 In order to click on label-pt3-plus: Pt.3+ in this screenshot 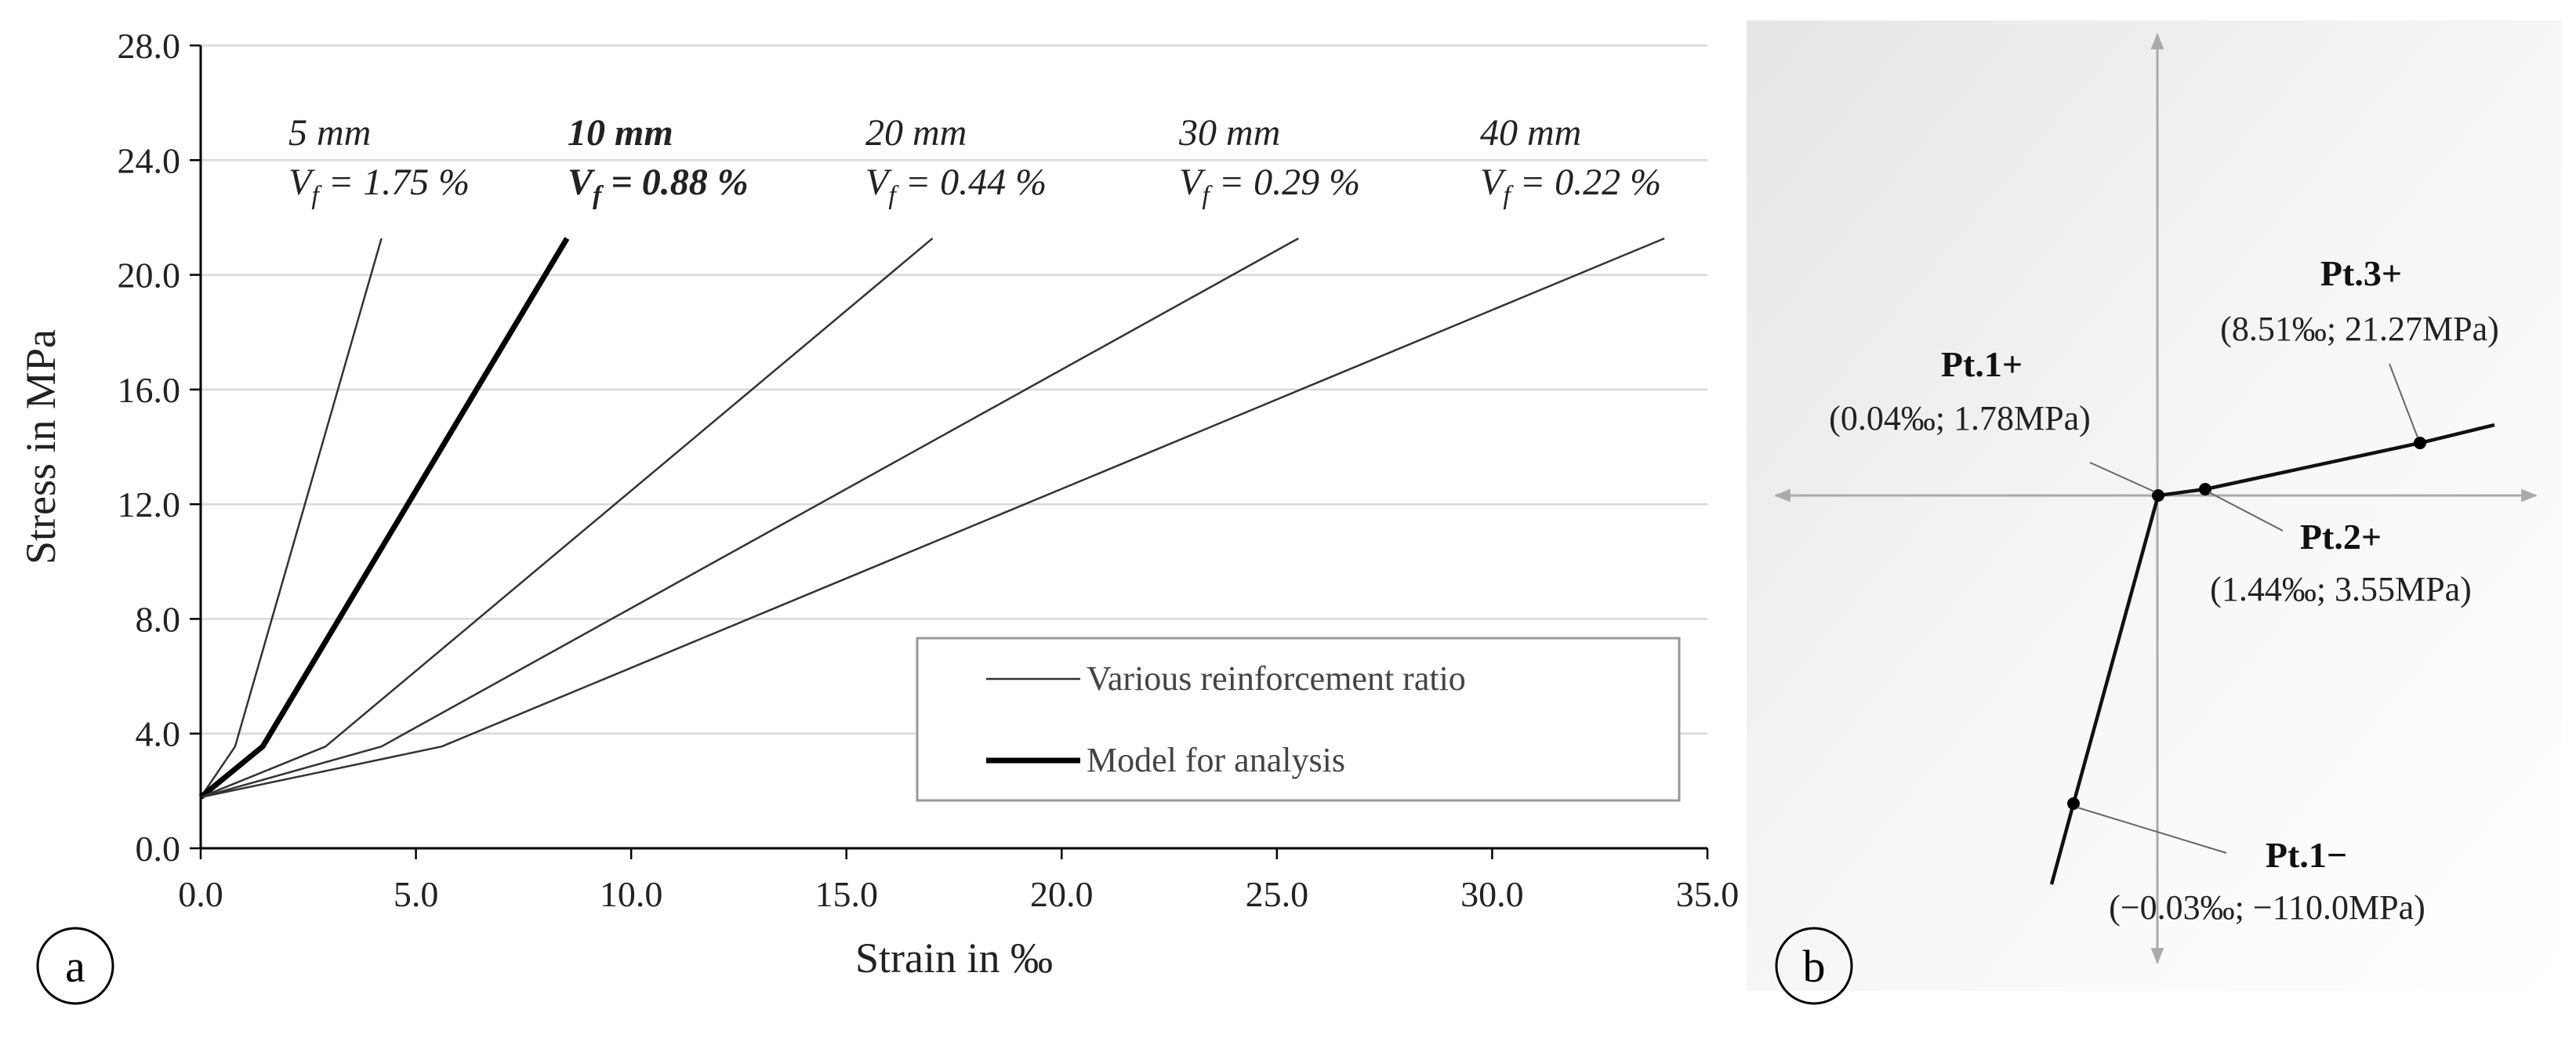, I will do `click(2361, 273)`.